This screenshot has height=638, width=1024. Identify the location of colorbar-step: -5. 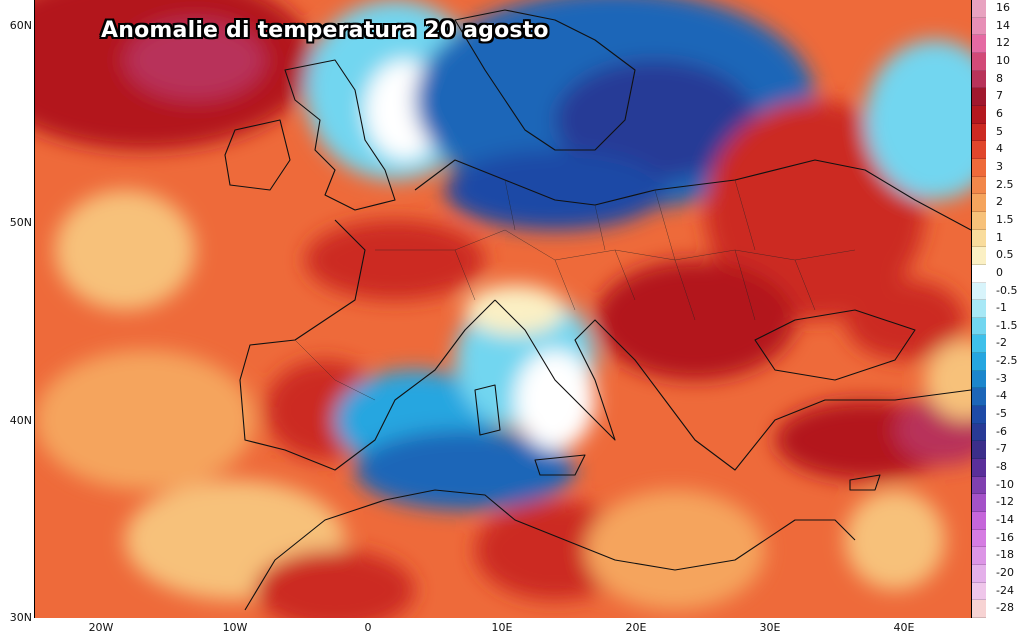
(997, 415).